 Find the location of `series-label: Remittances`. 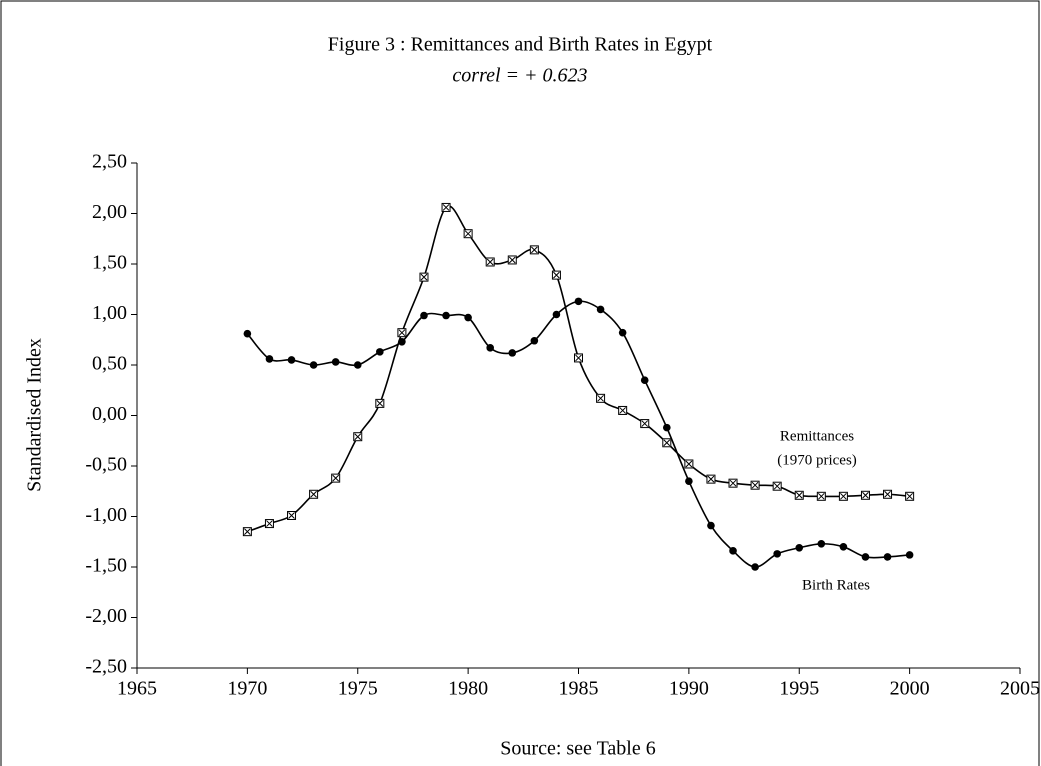

series-label: Remittances is located at coordinates (817, 436).